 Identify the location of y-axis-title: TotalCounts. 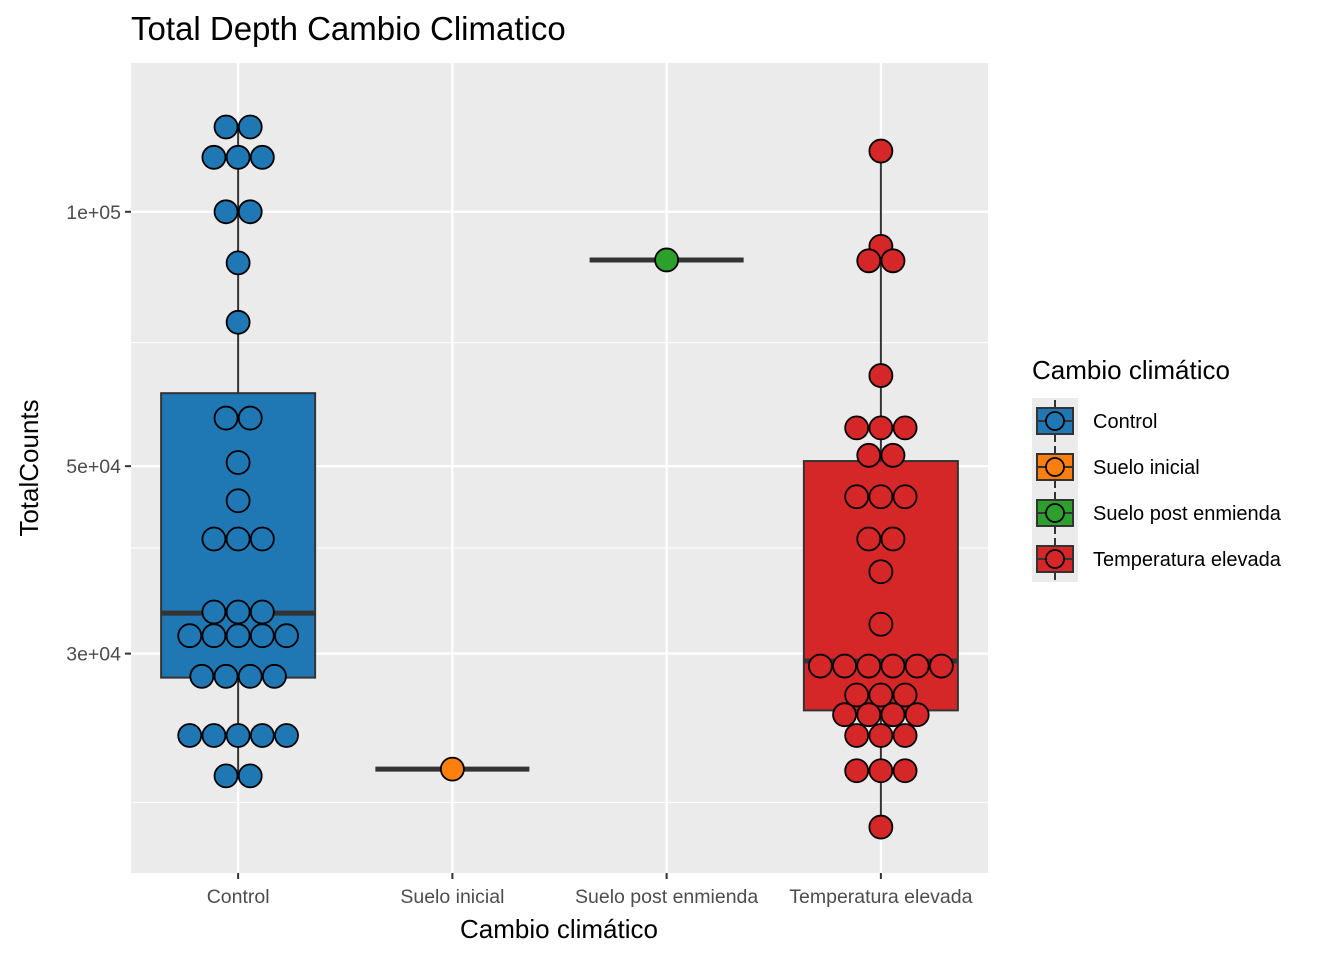
(29, 467).